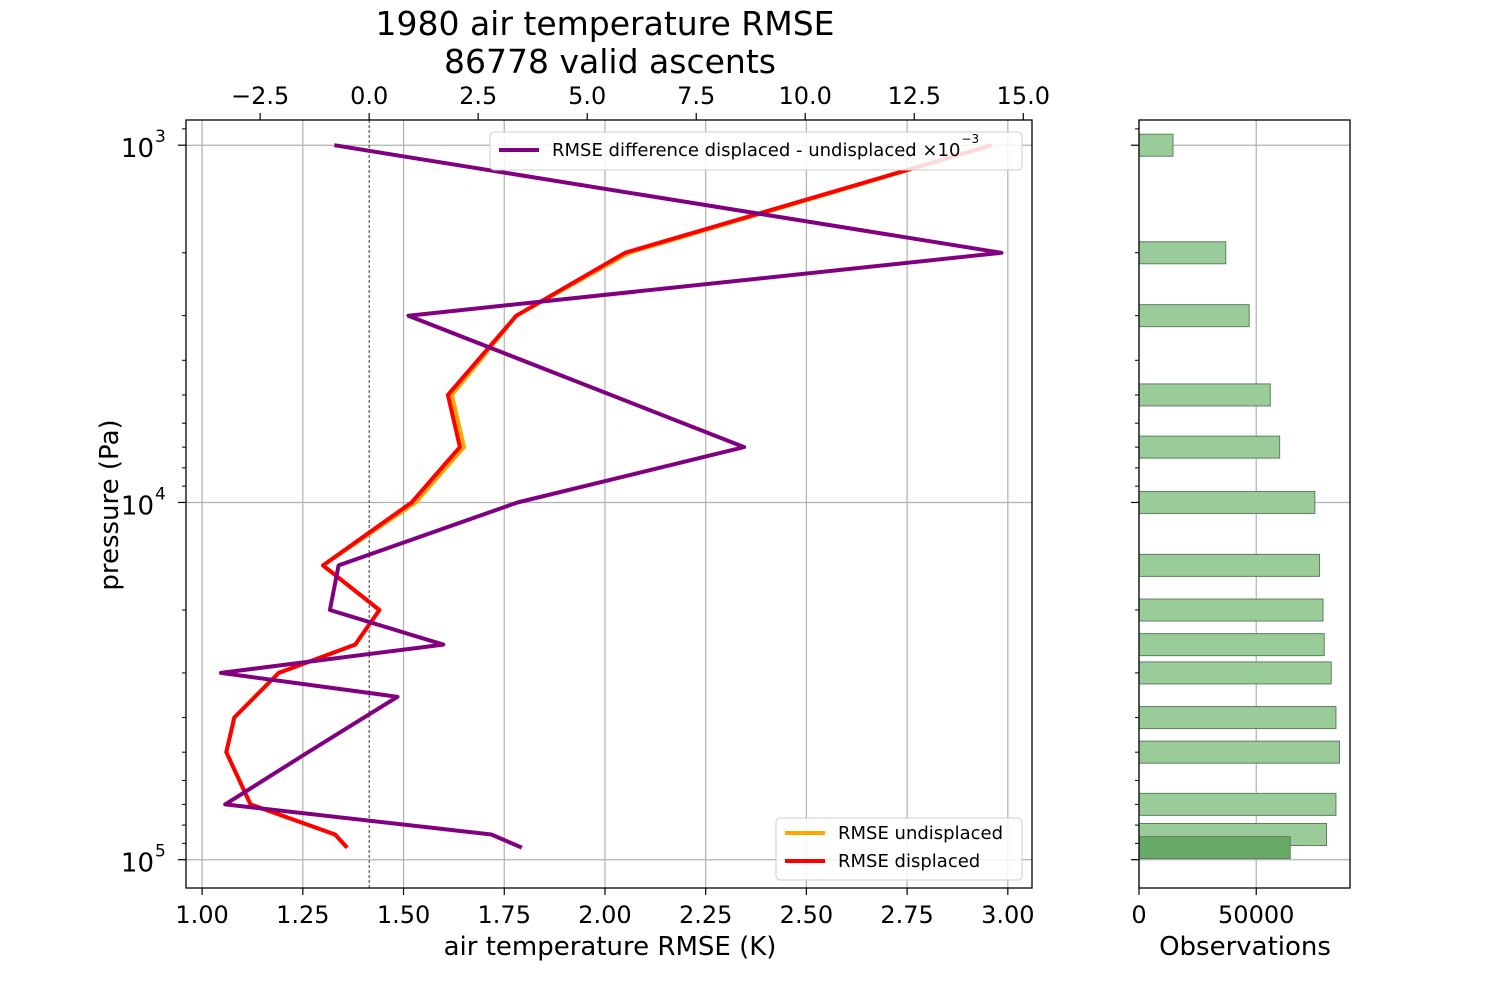 The width and height of the screenshot is (1500, 1000). I want to click on y-tick-exponent: 3, so click(160, 137).